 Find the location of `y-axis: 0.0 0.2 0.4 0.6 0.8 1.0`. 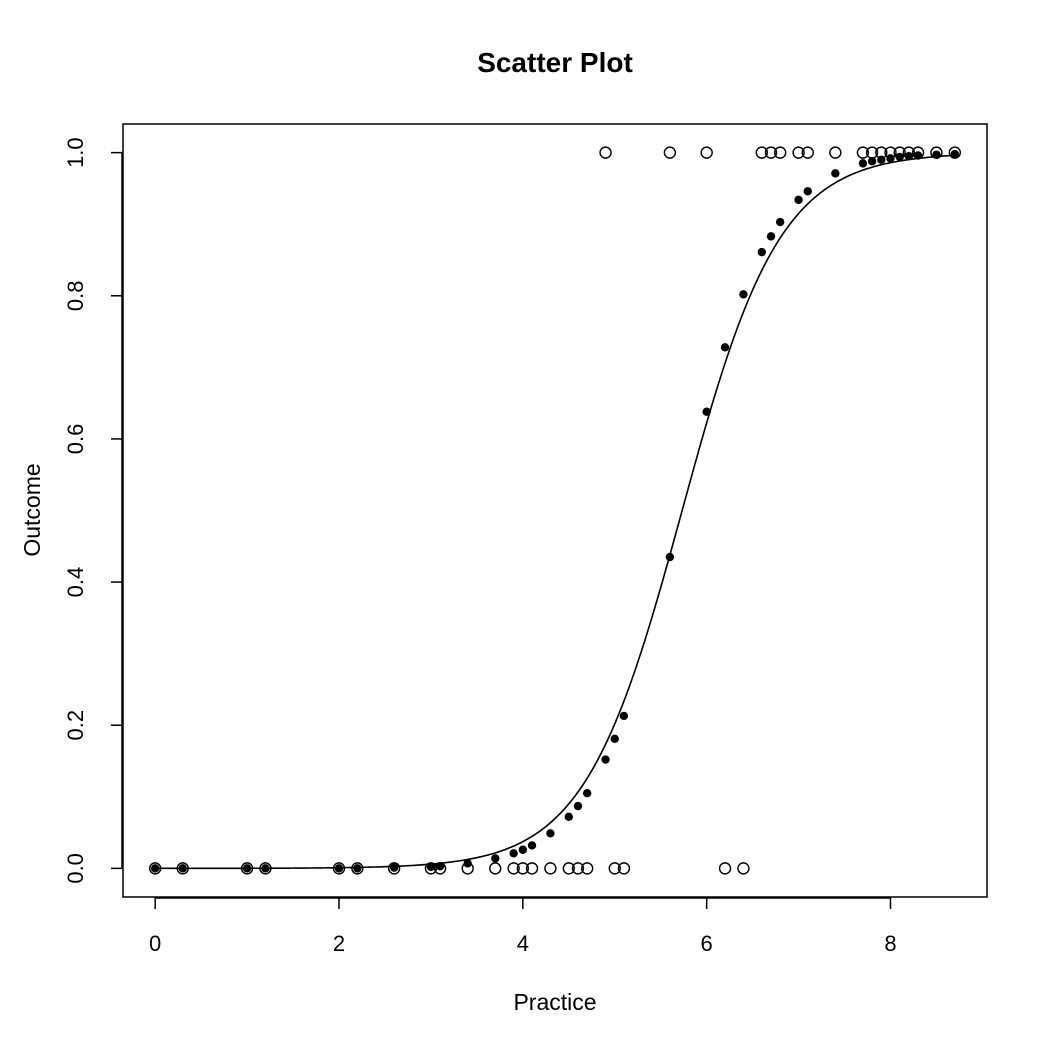

y-axis: 0.0 0.2 0.4 0.6 0.8 1.0 is located at coordinates (93, 510).